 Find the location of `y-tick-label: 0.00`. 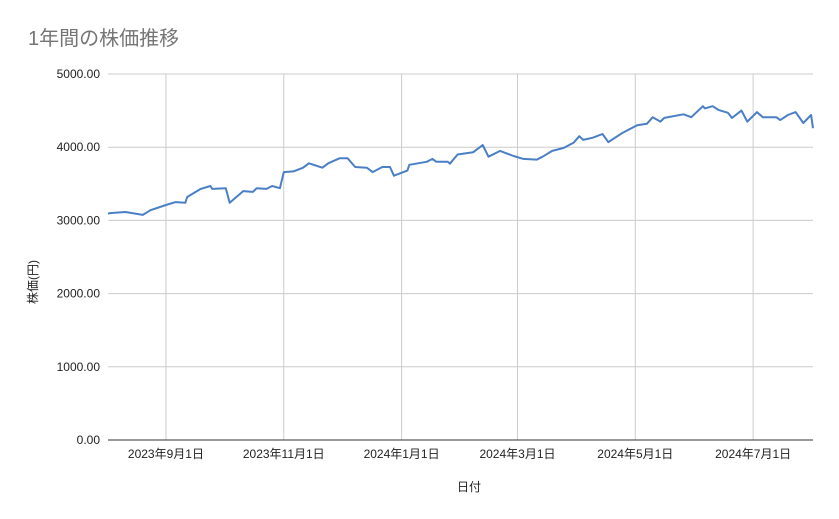

y-tick-label: 0.00 is located at coordinates (89, 440).